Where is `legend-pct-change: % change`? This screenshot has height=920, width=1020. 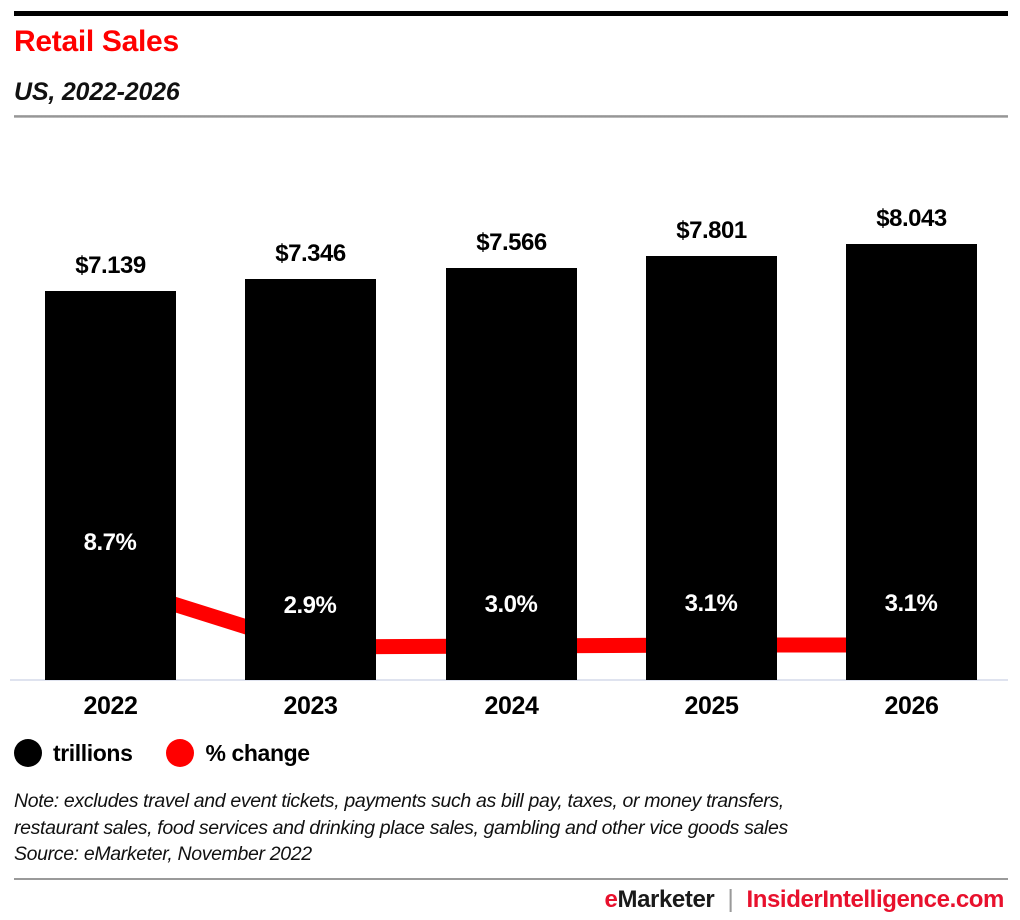 legend-pct-change: % change is located at coordinates (238, 753).